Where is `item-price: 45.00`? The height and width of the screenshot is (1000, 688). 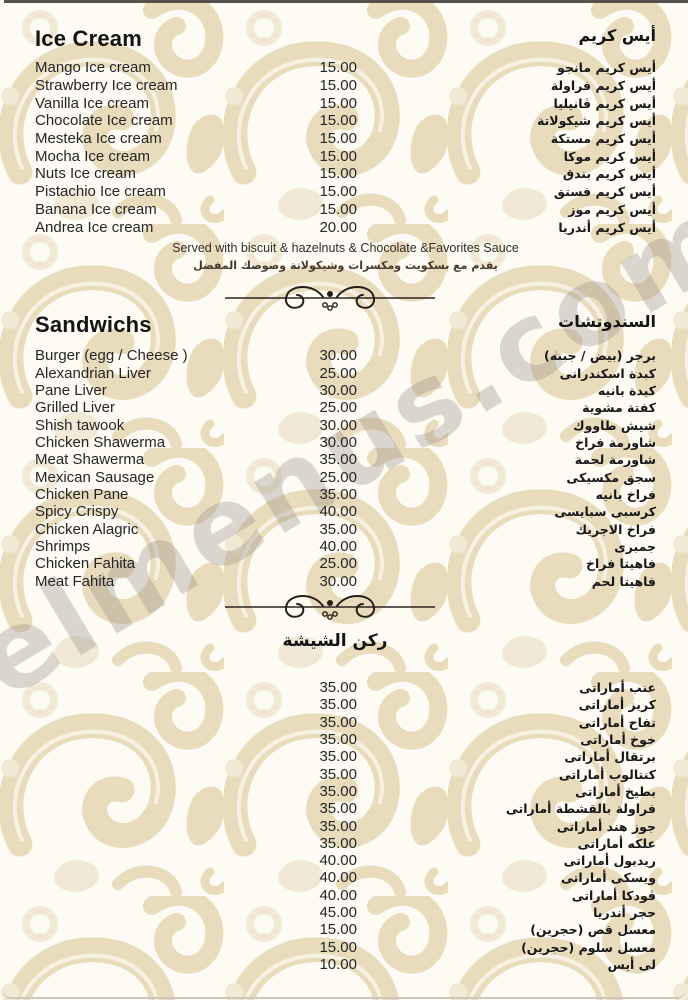 item-price: 45.00 is located at coordinates (338, 912).